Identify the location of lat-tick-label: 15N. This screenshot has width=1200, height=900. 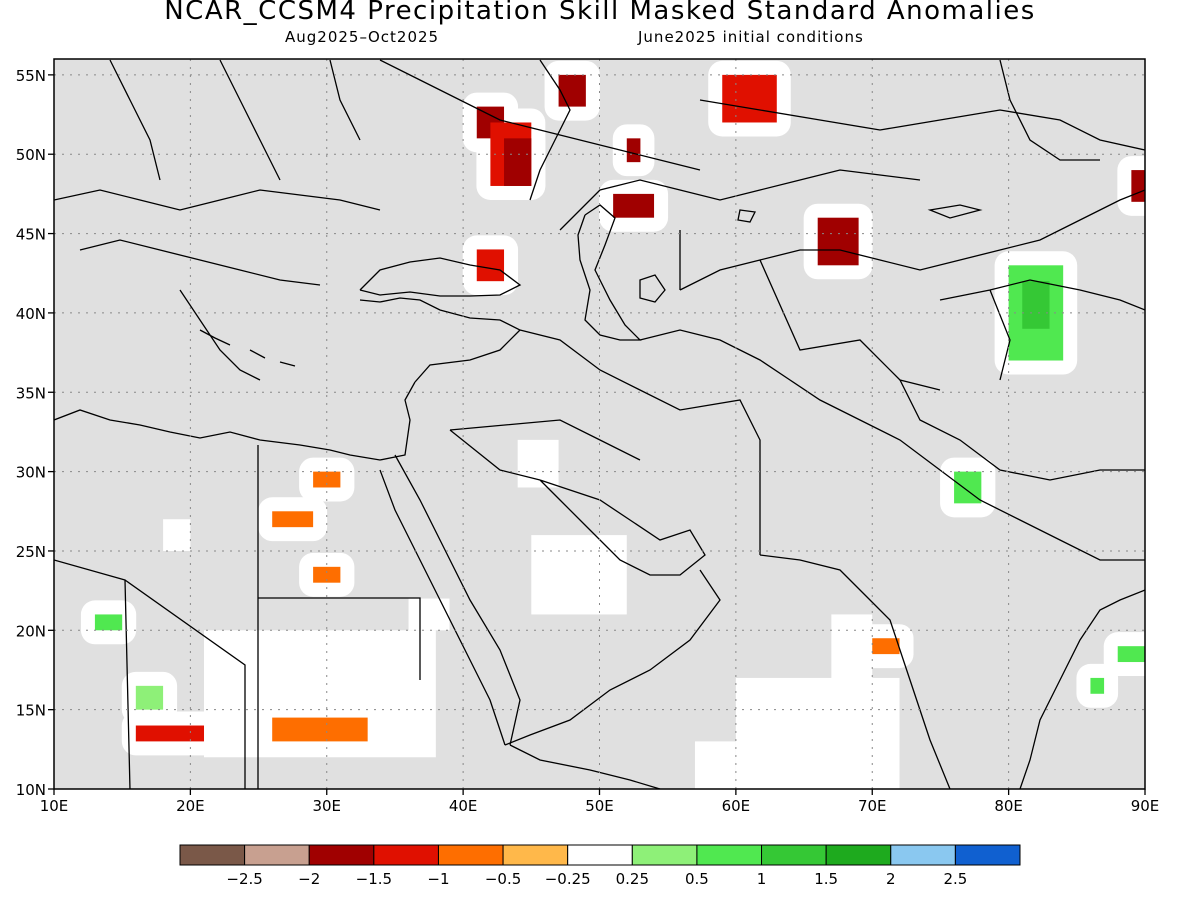
(31, 711).